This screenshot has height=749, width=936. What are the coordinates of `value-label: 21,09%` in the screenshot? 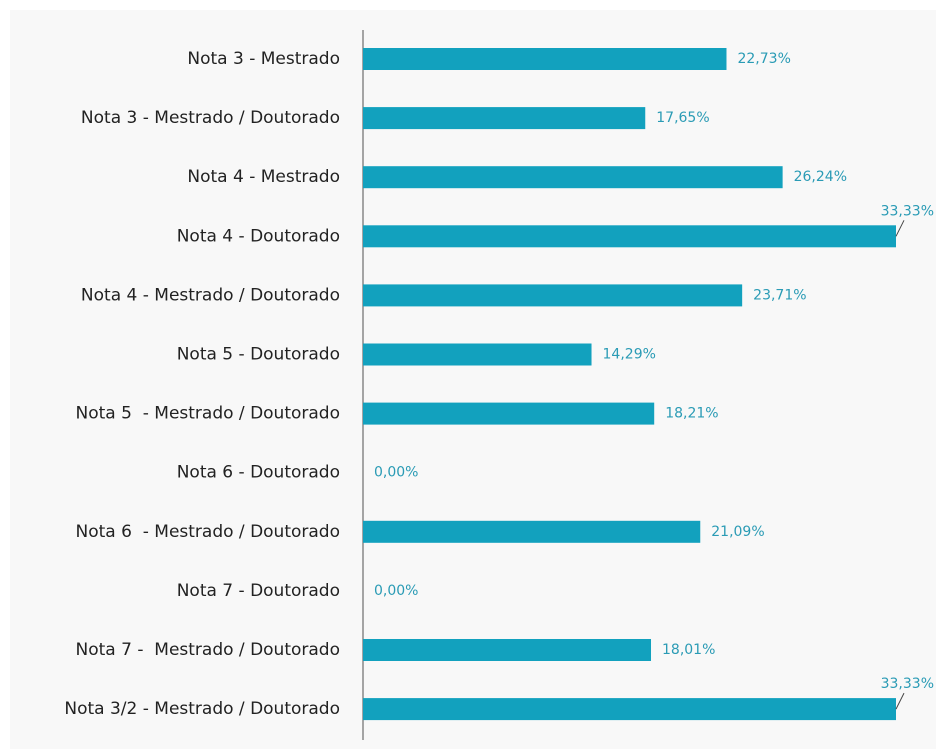 It's located at (737, 532).